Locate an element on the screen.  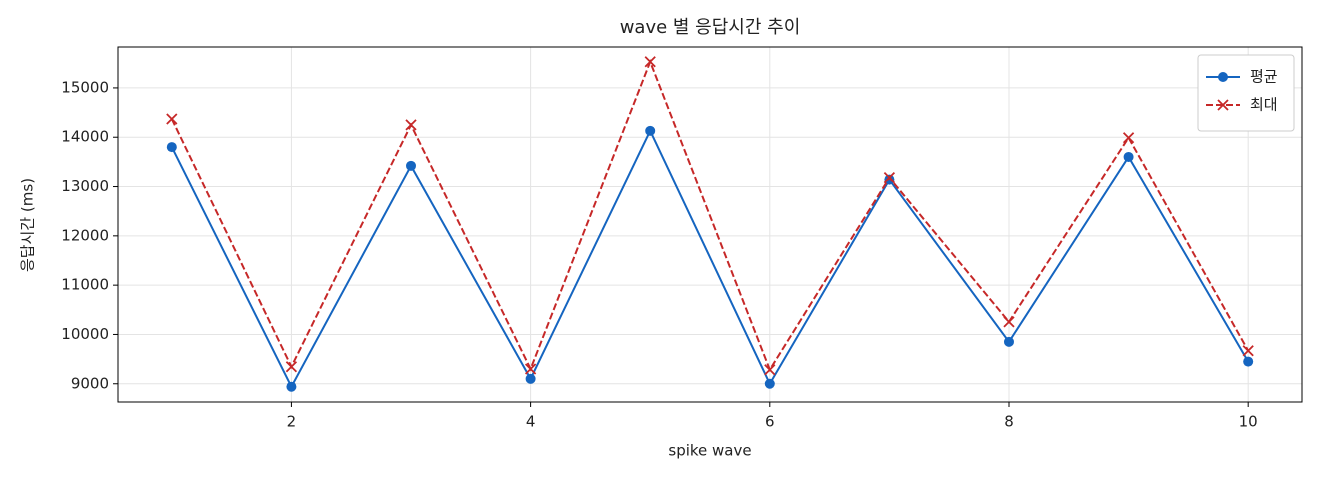
y-tick-label: 9000 is located at coordinates (90, 383).